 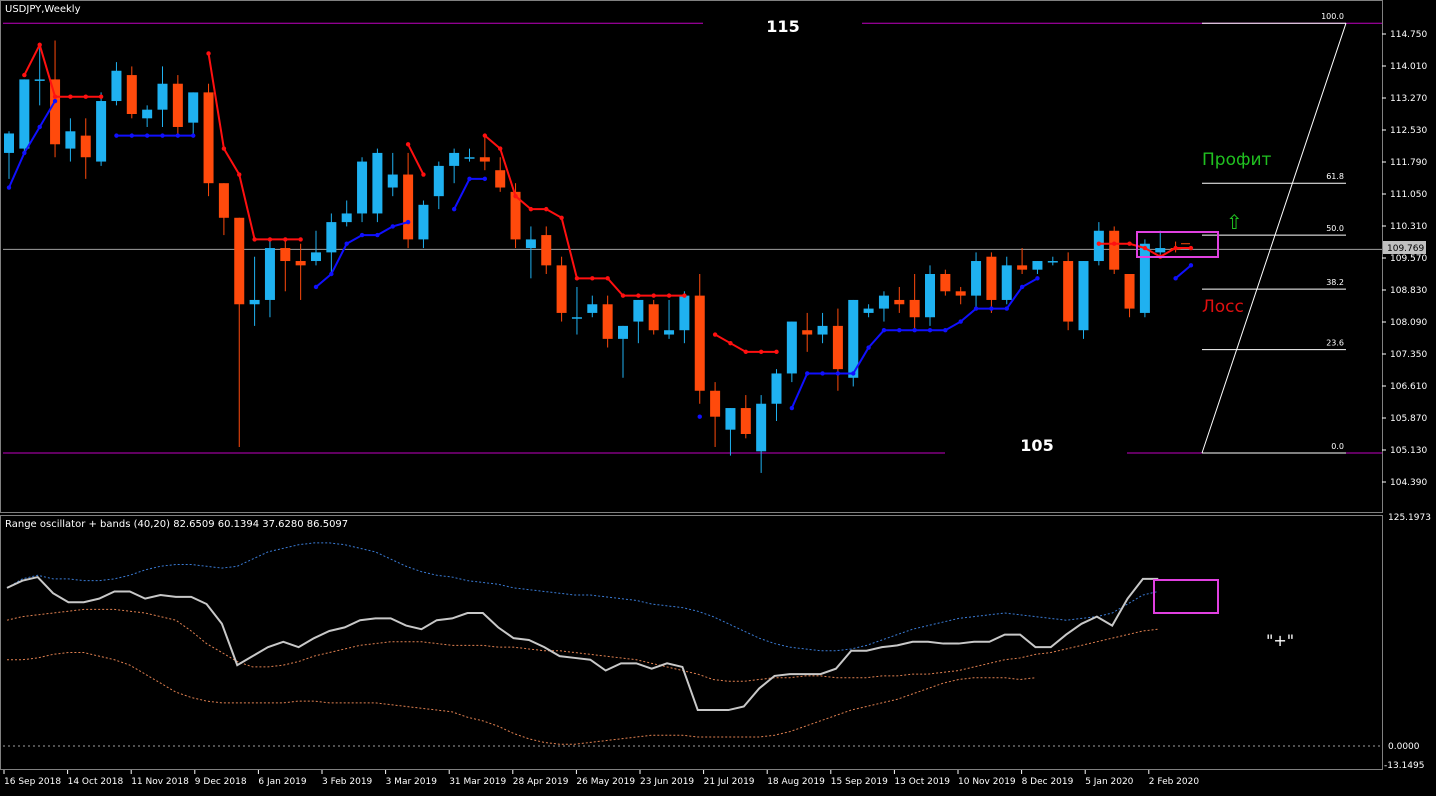 I want to click on red-stop-line, so click(x=416, y=159).